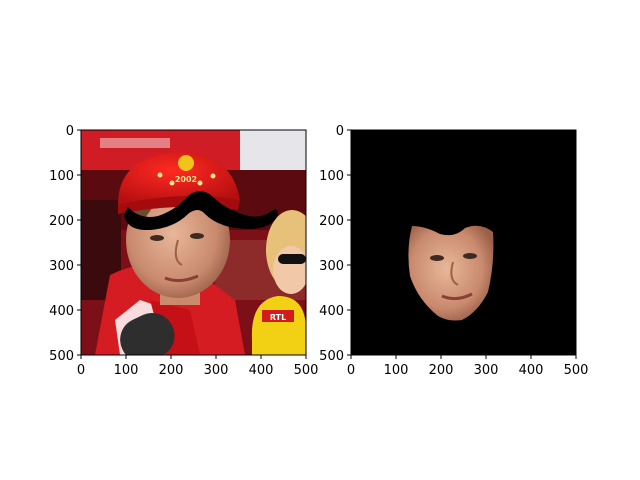  I want to click on black-microphone, so click(147, 333).